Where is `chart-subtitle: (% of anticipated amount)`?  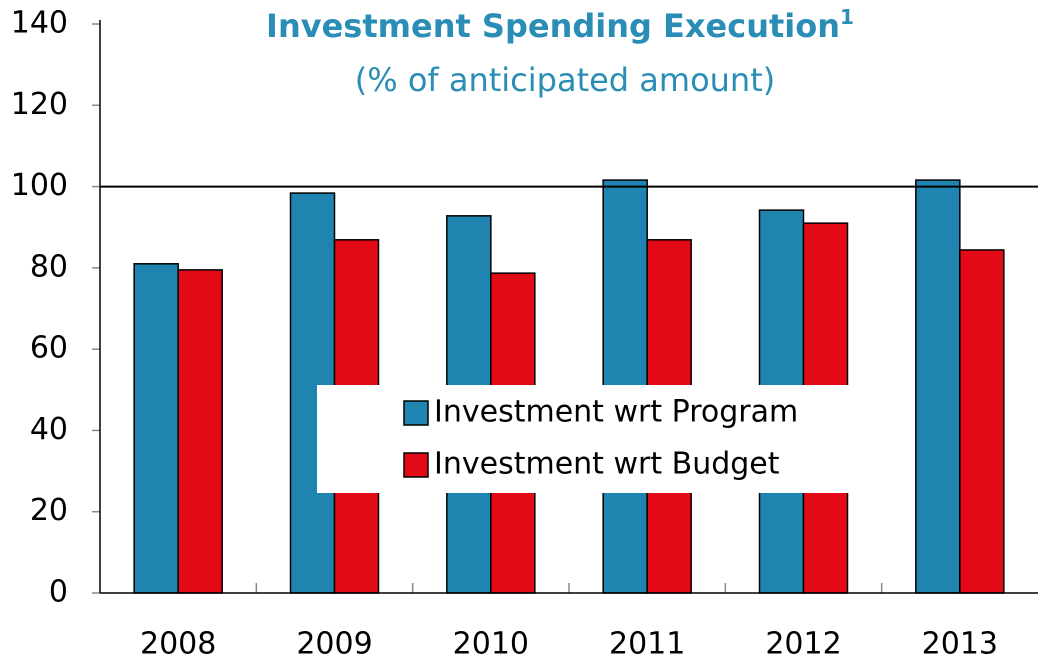
chart-subtitle: (% of anticipated amount) is located at coordinates (565, 80).